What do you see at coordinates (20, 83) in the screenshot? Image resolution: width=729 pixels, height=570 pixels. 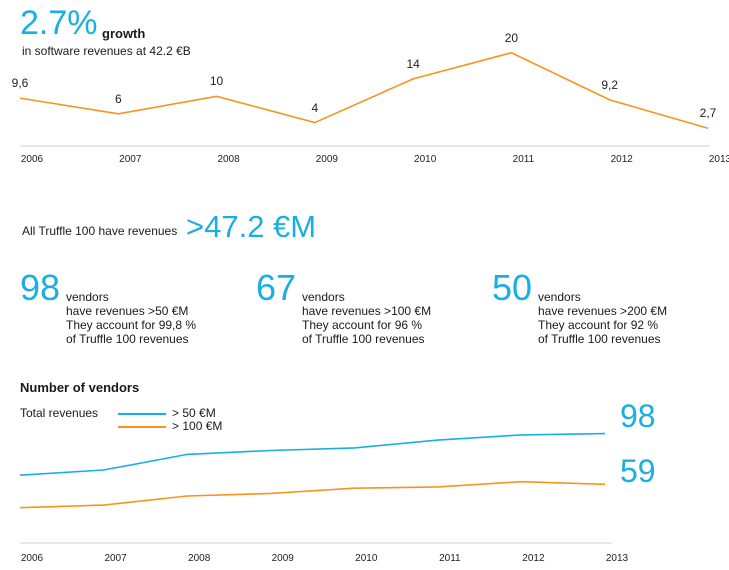 I see `data-label: 9,6` at bounding box center [20, 83].